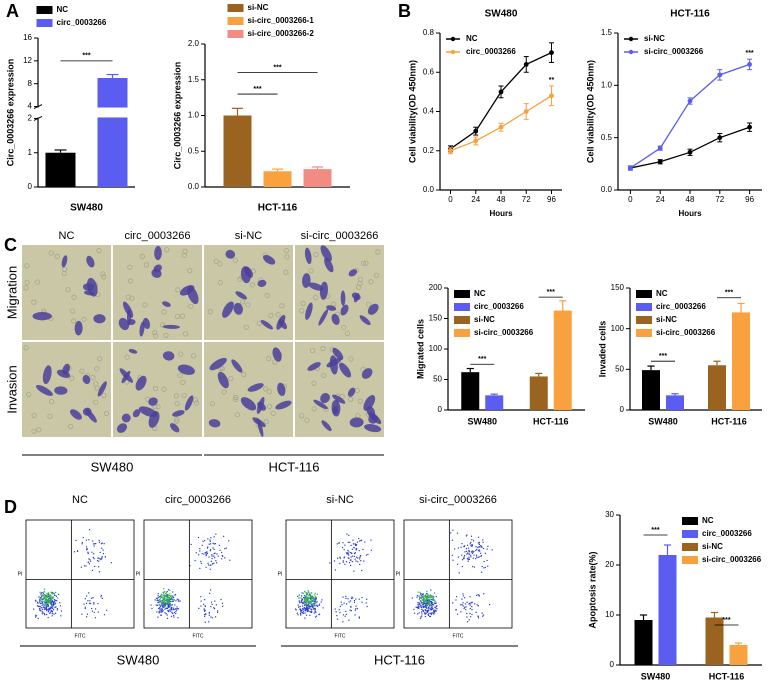 This screenshot has width=778, height=689. What do you see at coordinates (712, 546) in the screenshot?
I see `legend-label: si-NC` at bounding box center [712, 546].